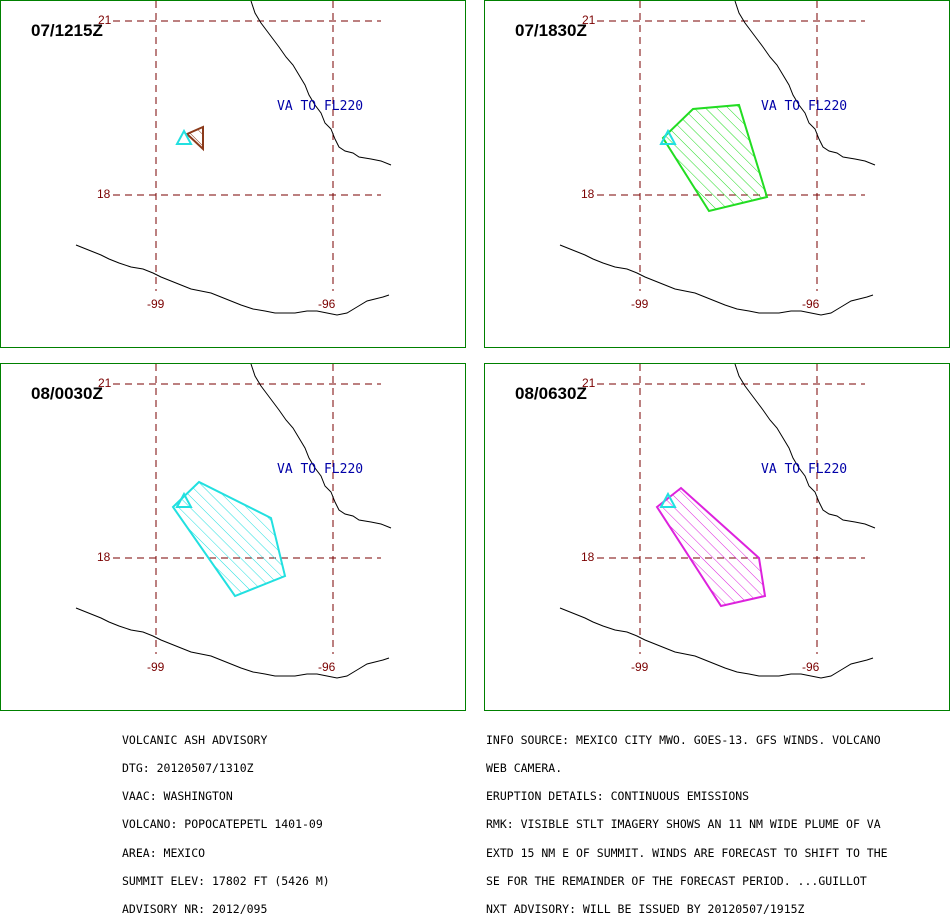 The width and height of the screenshot is (950, 924). What do you see at coordinates (229, 539) in the screenshot?
I see `ash-cloud-fcst-12h` at bounding box center [229, 539].